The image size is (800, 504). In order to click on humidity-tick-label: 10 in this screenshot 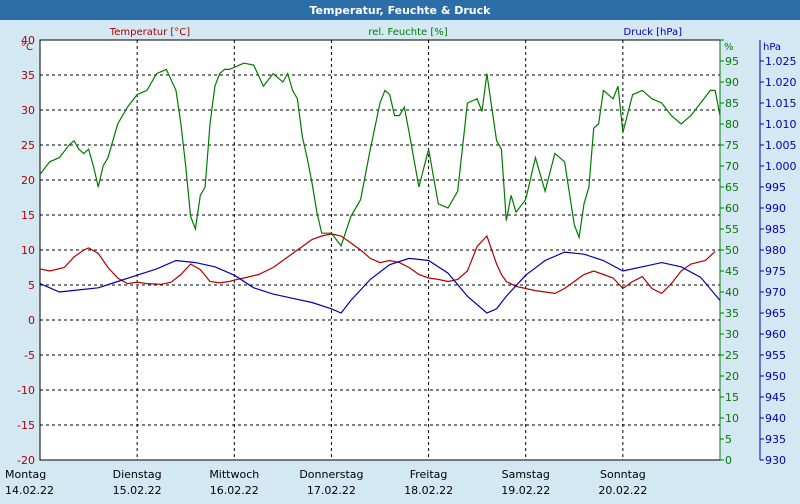, I will do `click(732, 418)`.